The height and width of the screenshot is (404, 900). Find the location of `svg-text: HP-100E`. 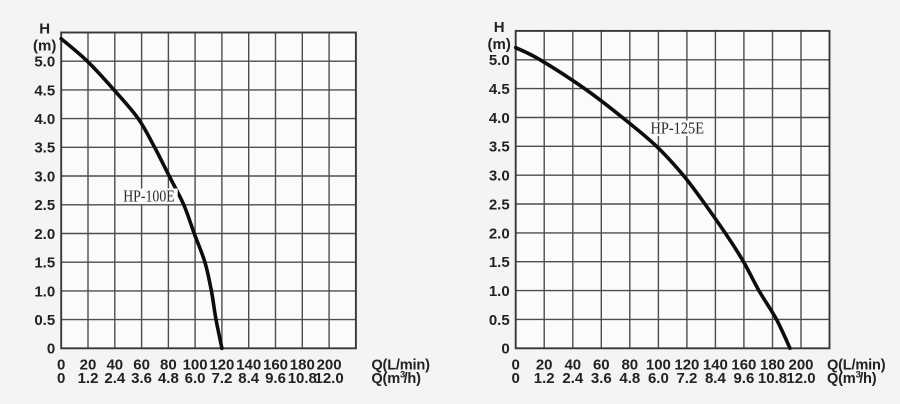

svg-text: HP-100E is located at coordinates (149, 196).